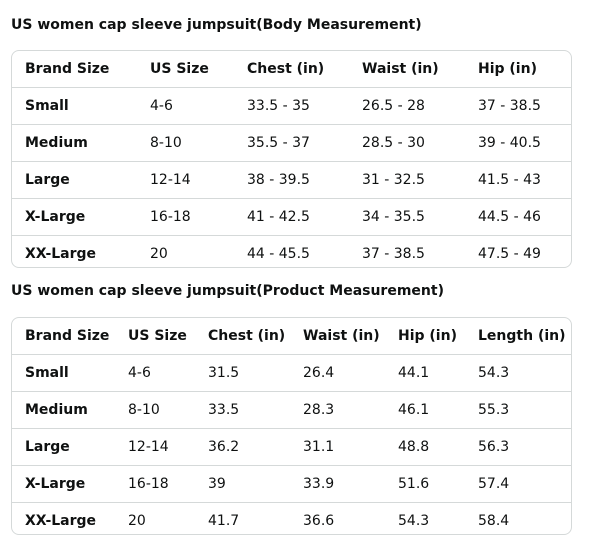 The width and height of the screenshot is (590, 551). What do you see at coordinates (407, 217) in the screenshot?
I see `waist-cell: 34 - 35.5` at bounding box center [407, 217].